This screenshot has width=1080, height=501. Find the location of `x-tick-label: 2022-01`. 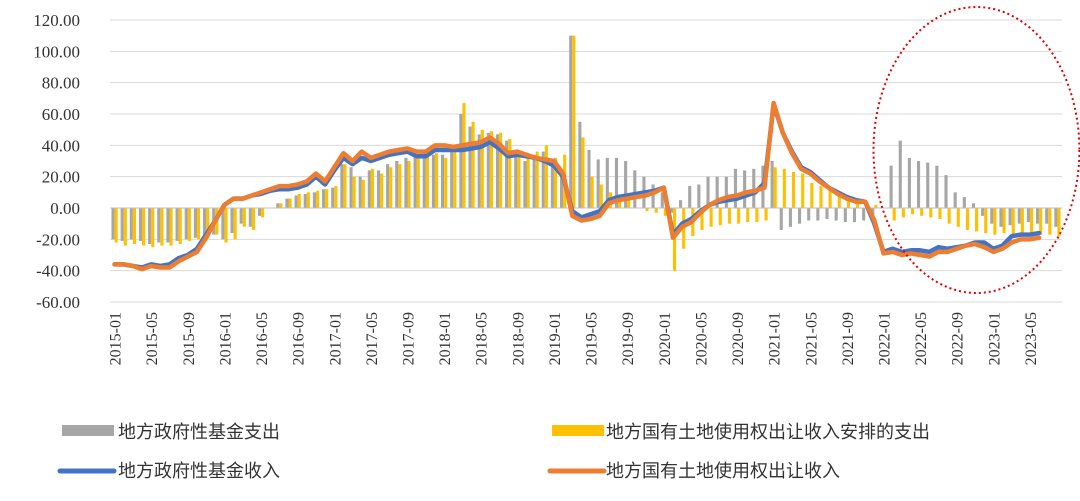

x-tick-label: 2022-01 is located at coordinates (885, 338).